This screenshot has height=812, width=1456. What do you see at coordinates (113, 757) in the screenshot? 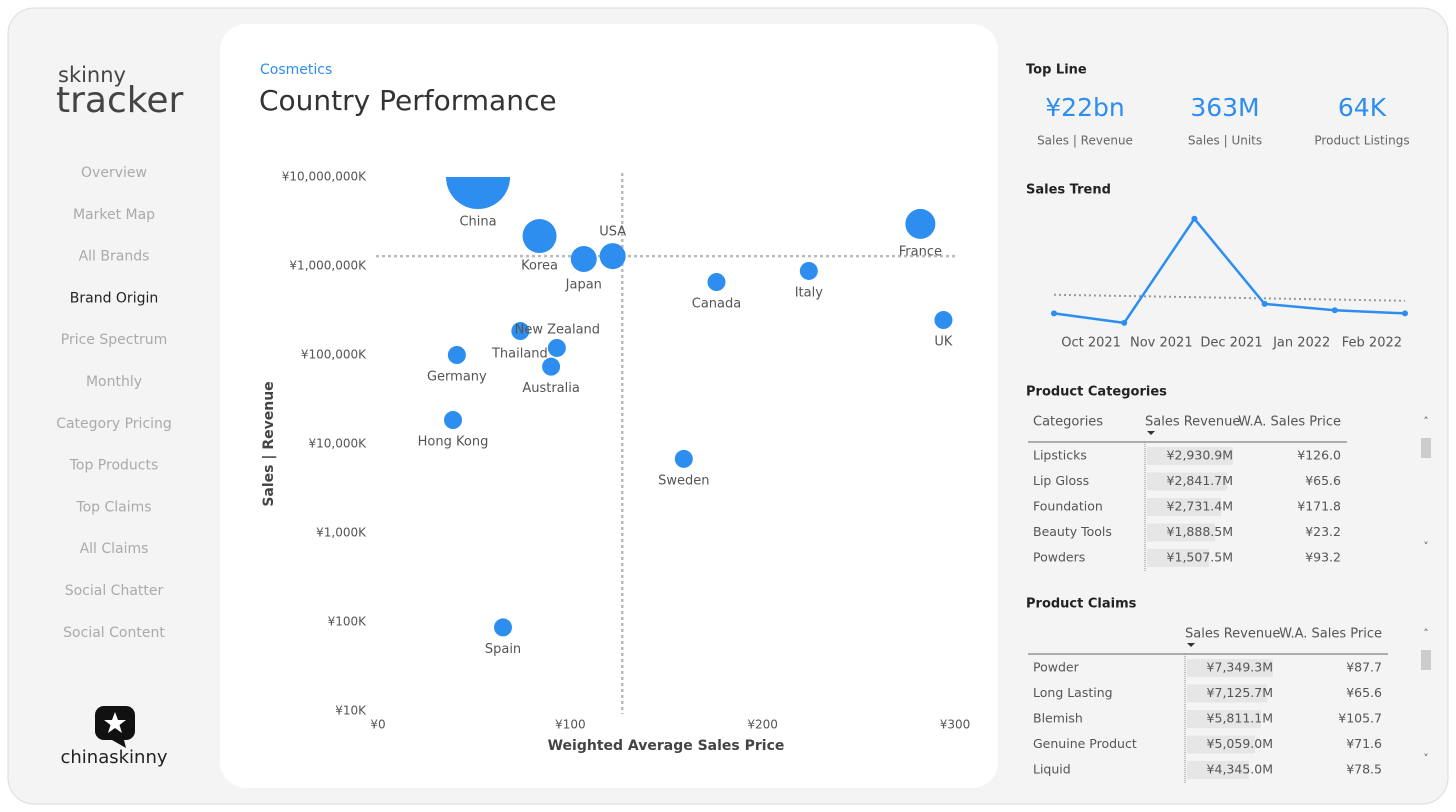
I see `brand-name: chinaskinny` at bounding box center [113, 757].